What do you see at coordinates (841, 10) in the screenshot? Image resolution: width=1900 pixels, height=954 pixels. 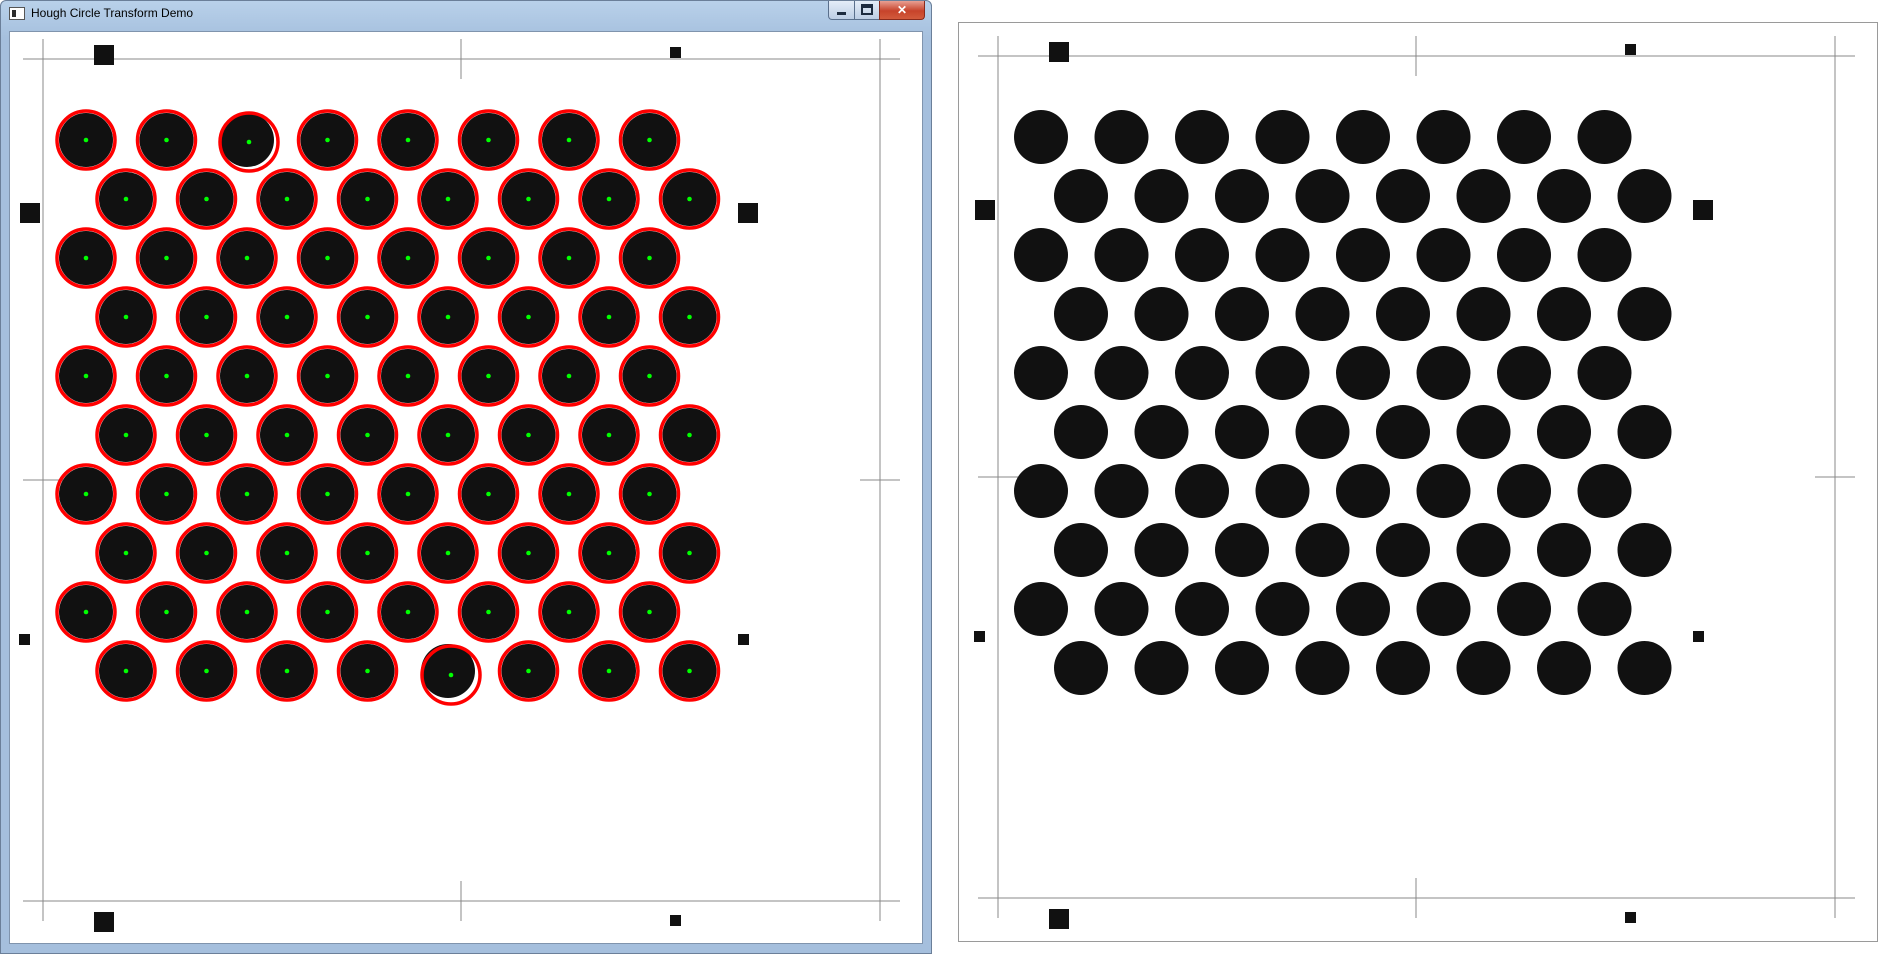 I see `minimize-button` at bounding box center [841, 10].